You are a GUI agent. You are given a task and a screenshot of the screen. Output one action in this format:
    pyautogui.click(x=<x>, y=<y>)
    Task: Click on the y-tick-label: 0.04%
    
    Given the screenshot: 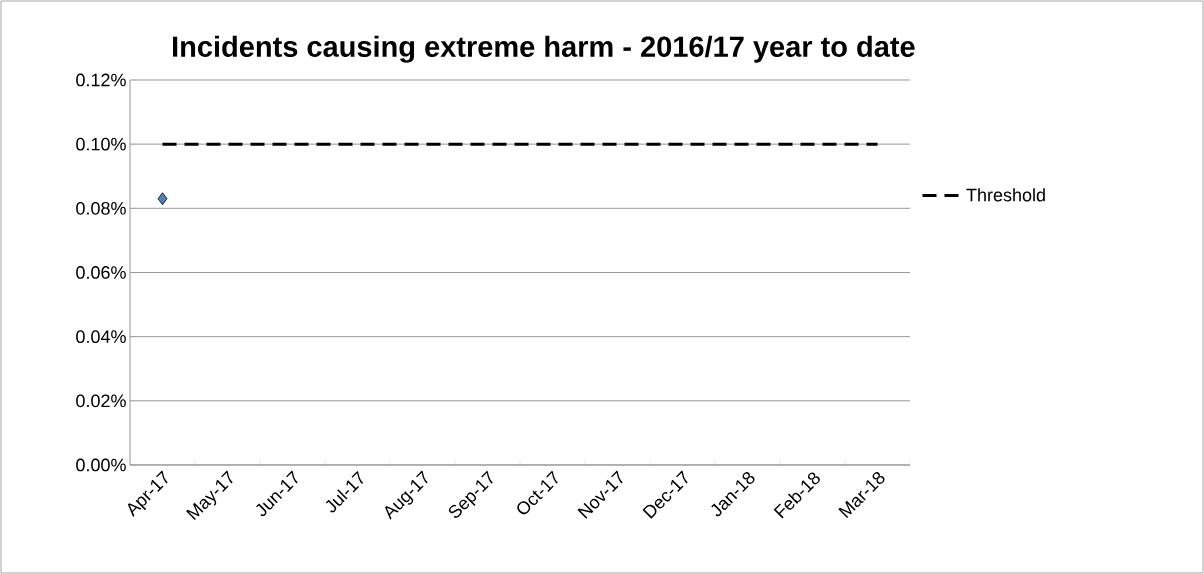 What is the action you would take?
    pyautogui.click(x=101, y=337)
    